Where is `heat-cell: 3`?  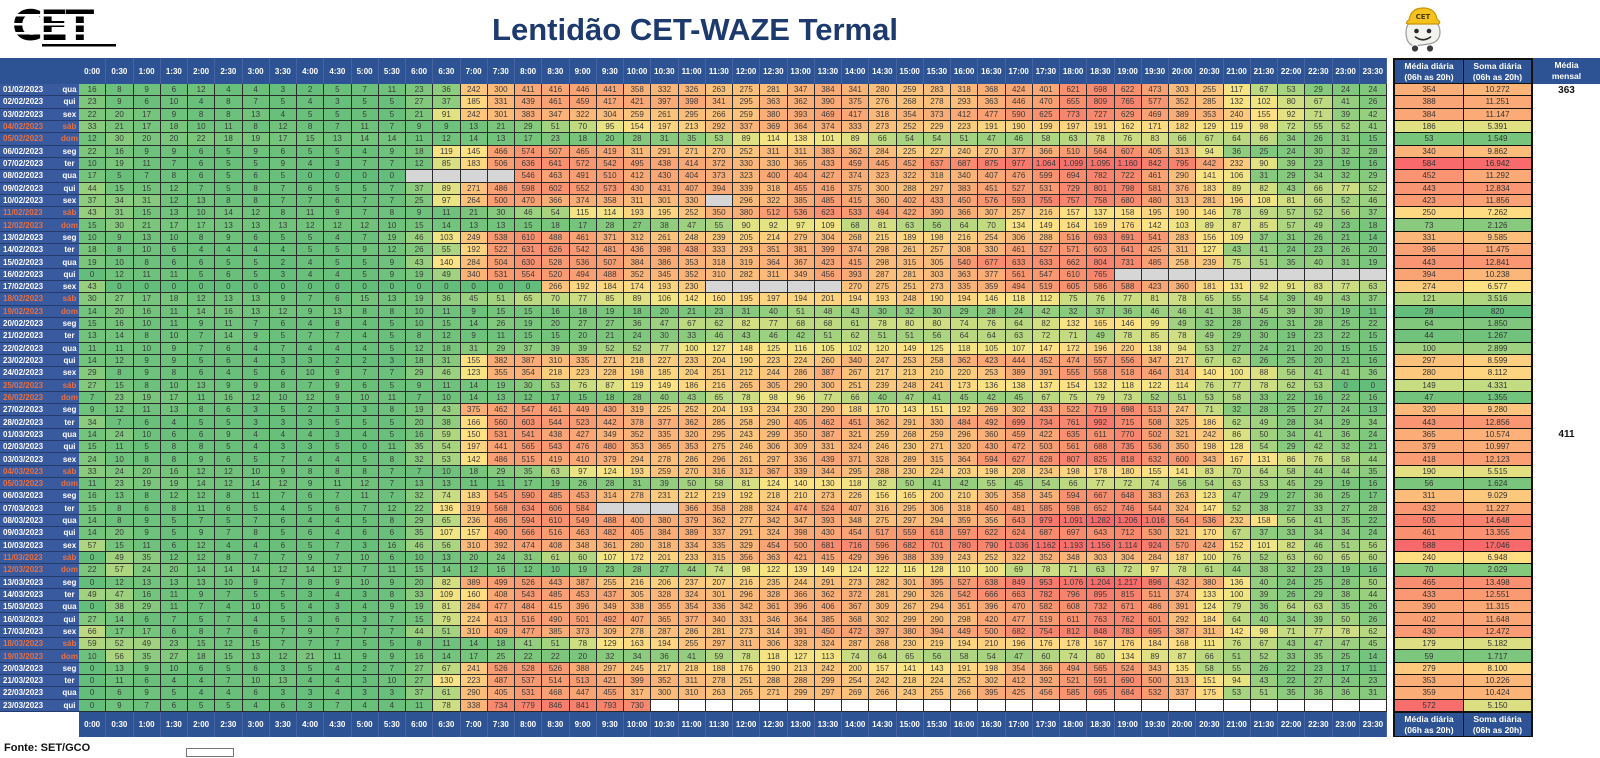 heat-cell: 3 is located at coordinates (392, 693).